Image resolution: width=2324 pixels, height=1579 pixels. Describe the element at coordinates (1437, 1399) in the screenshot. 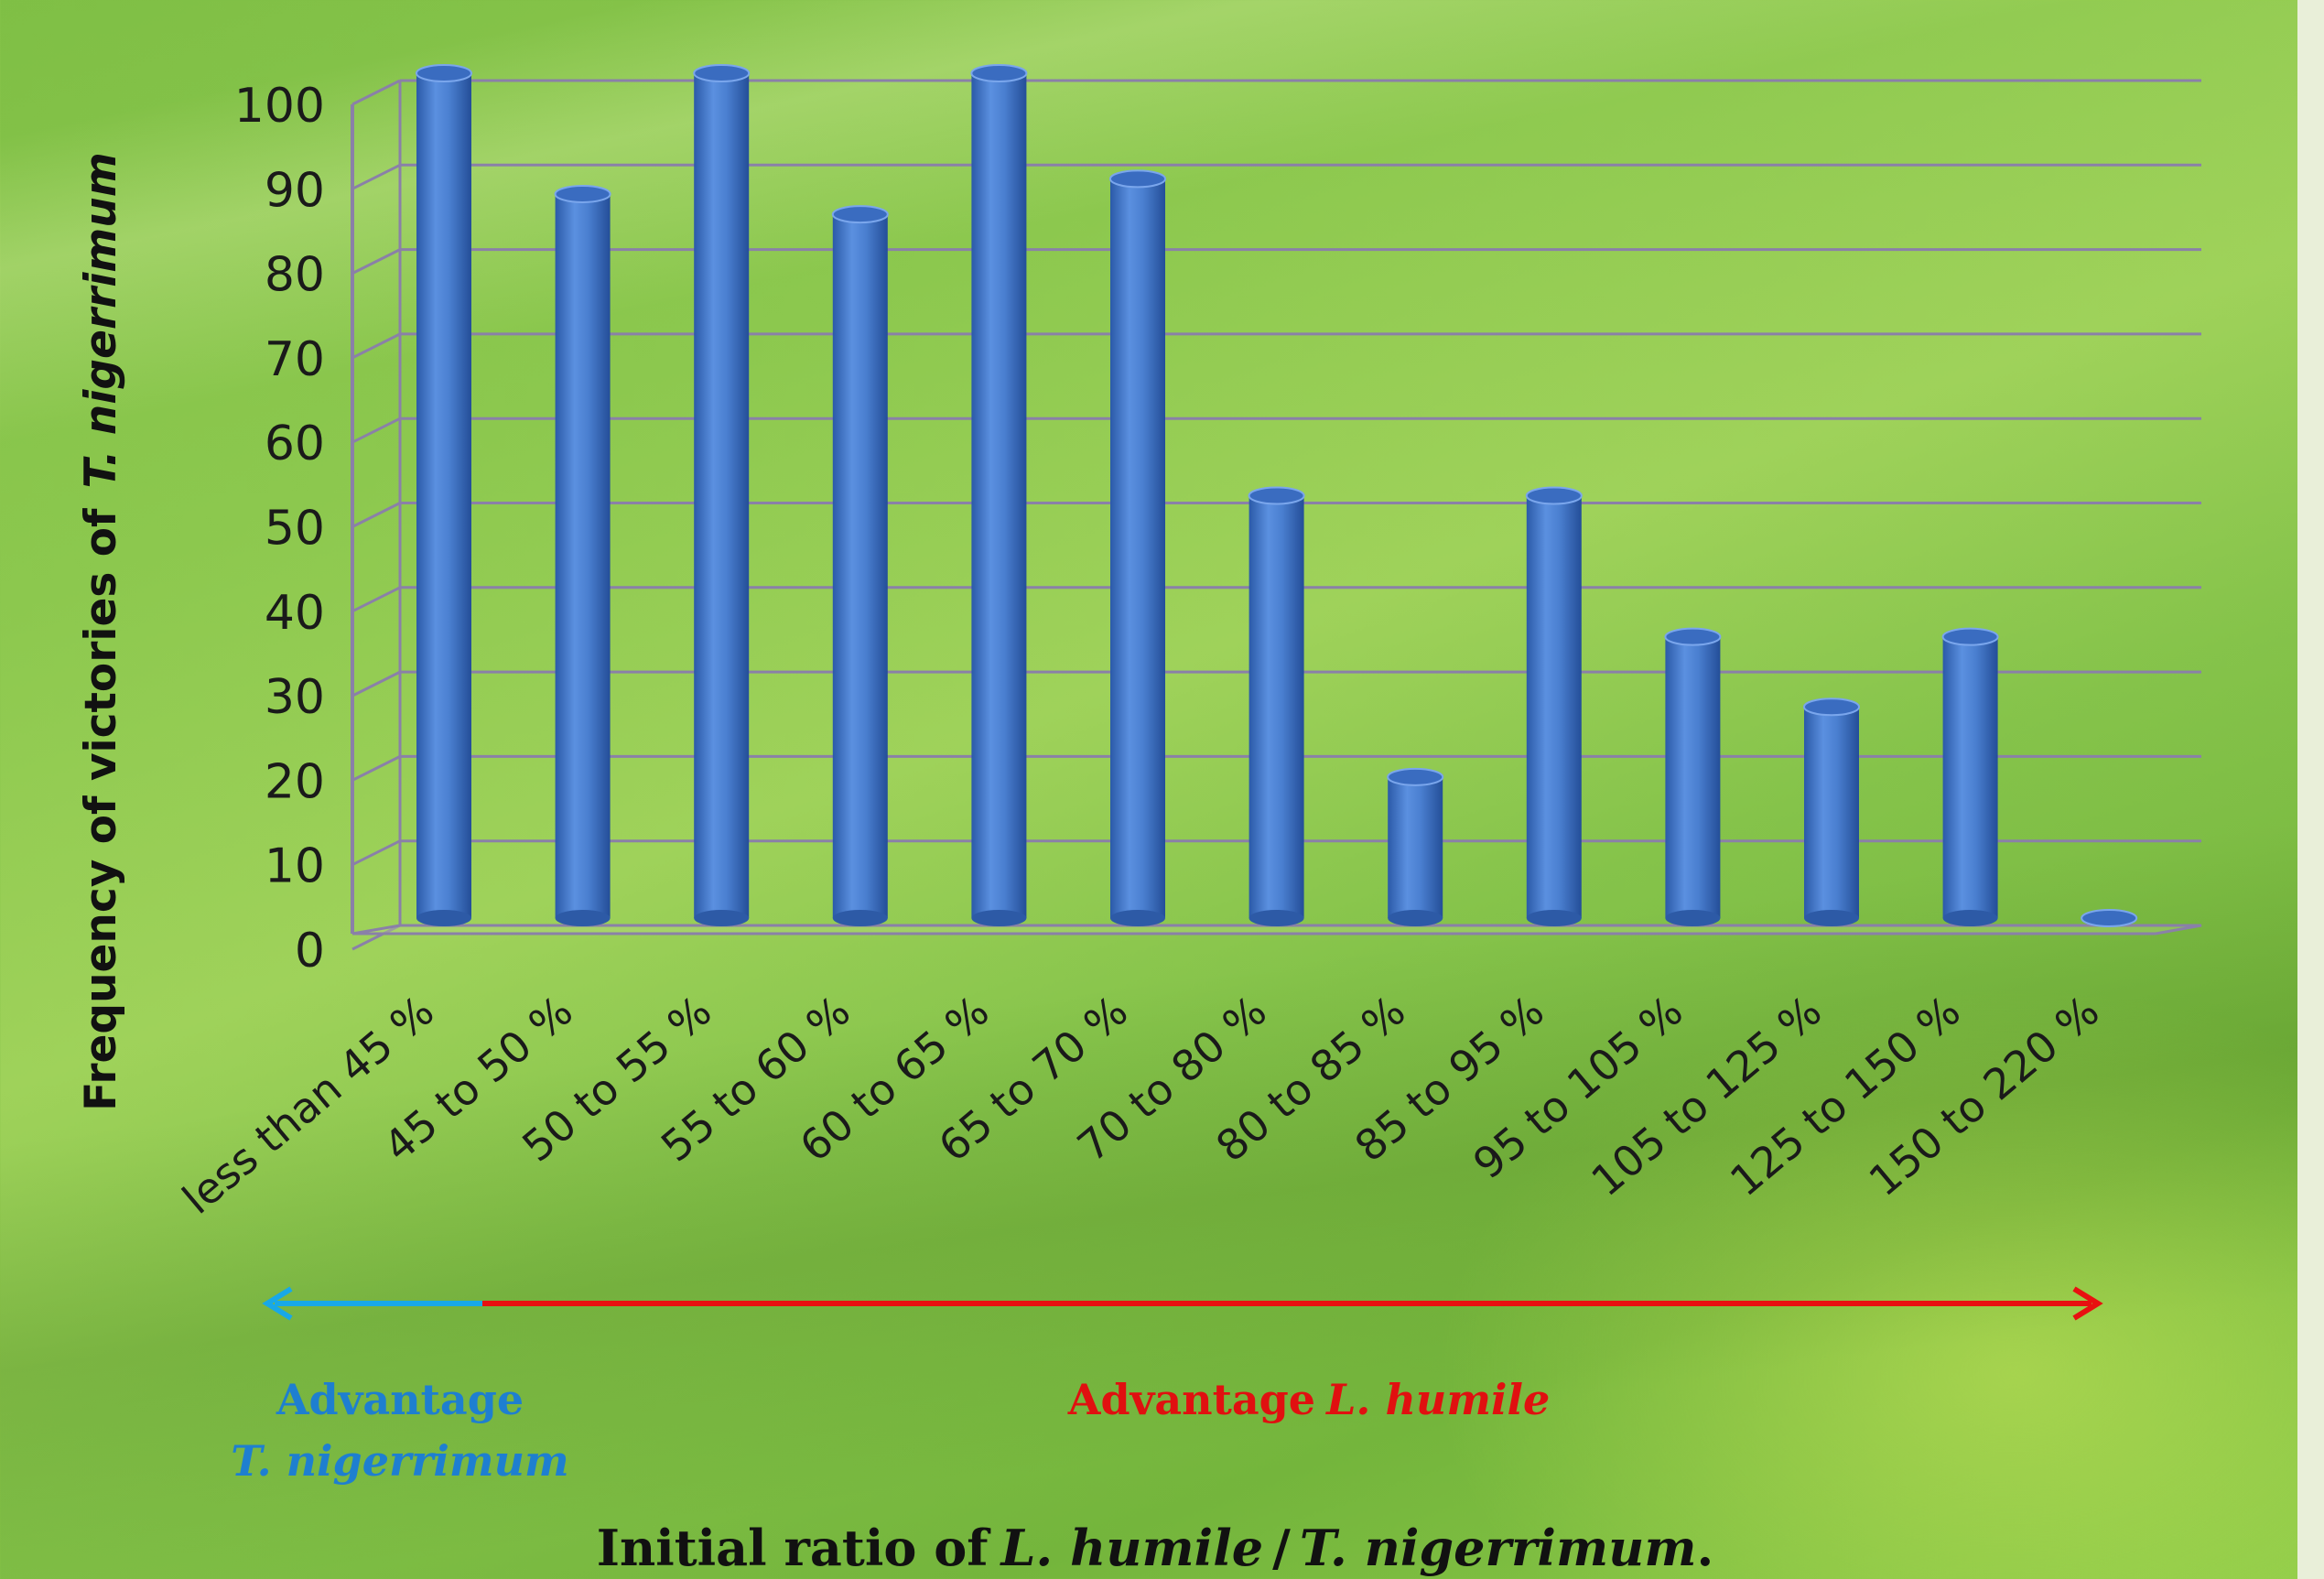

I see `advantage-right-label-italic: L. humile` at that location.